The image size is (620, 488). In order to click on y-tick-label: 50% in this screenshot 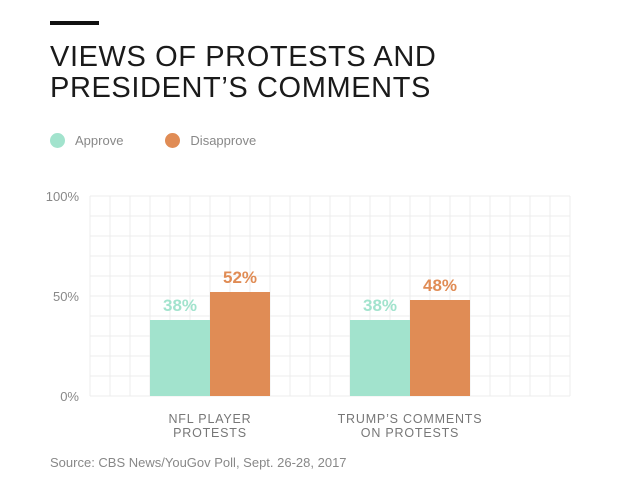, I will do `click(66, 296)`.